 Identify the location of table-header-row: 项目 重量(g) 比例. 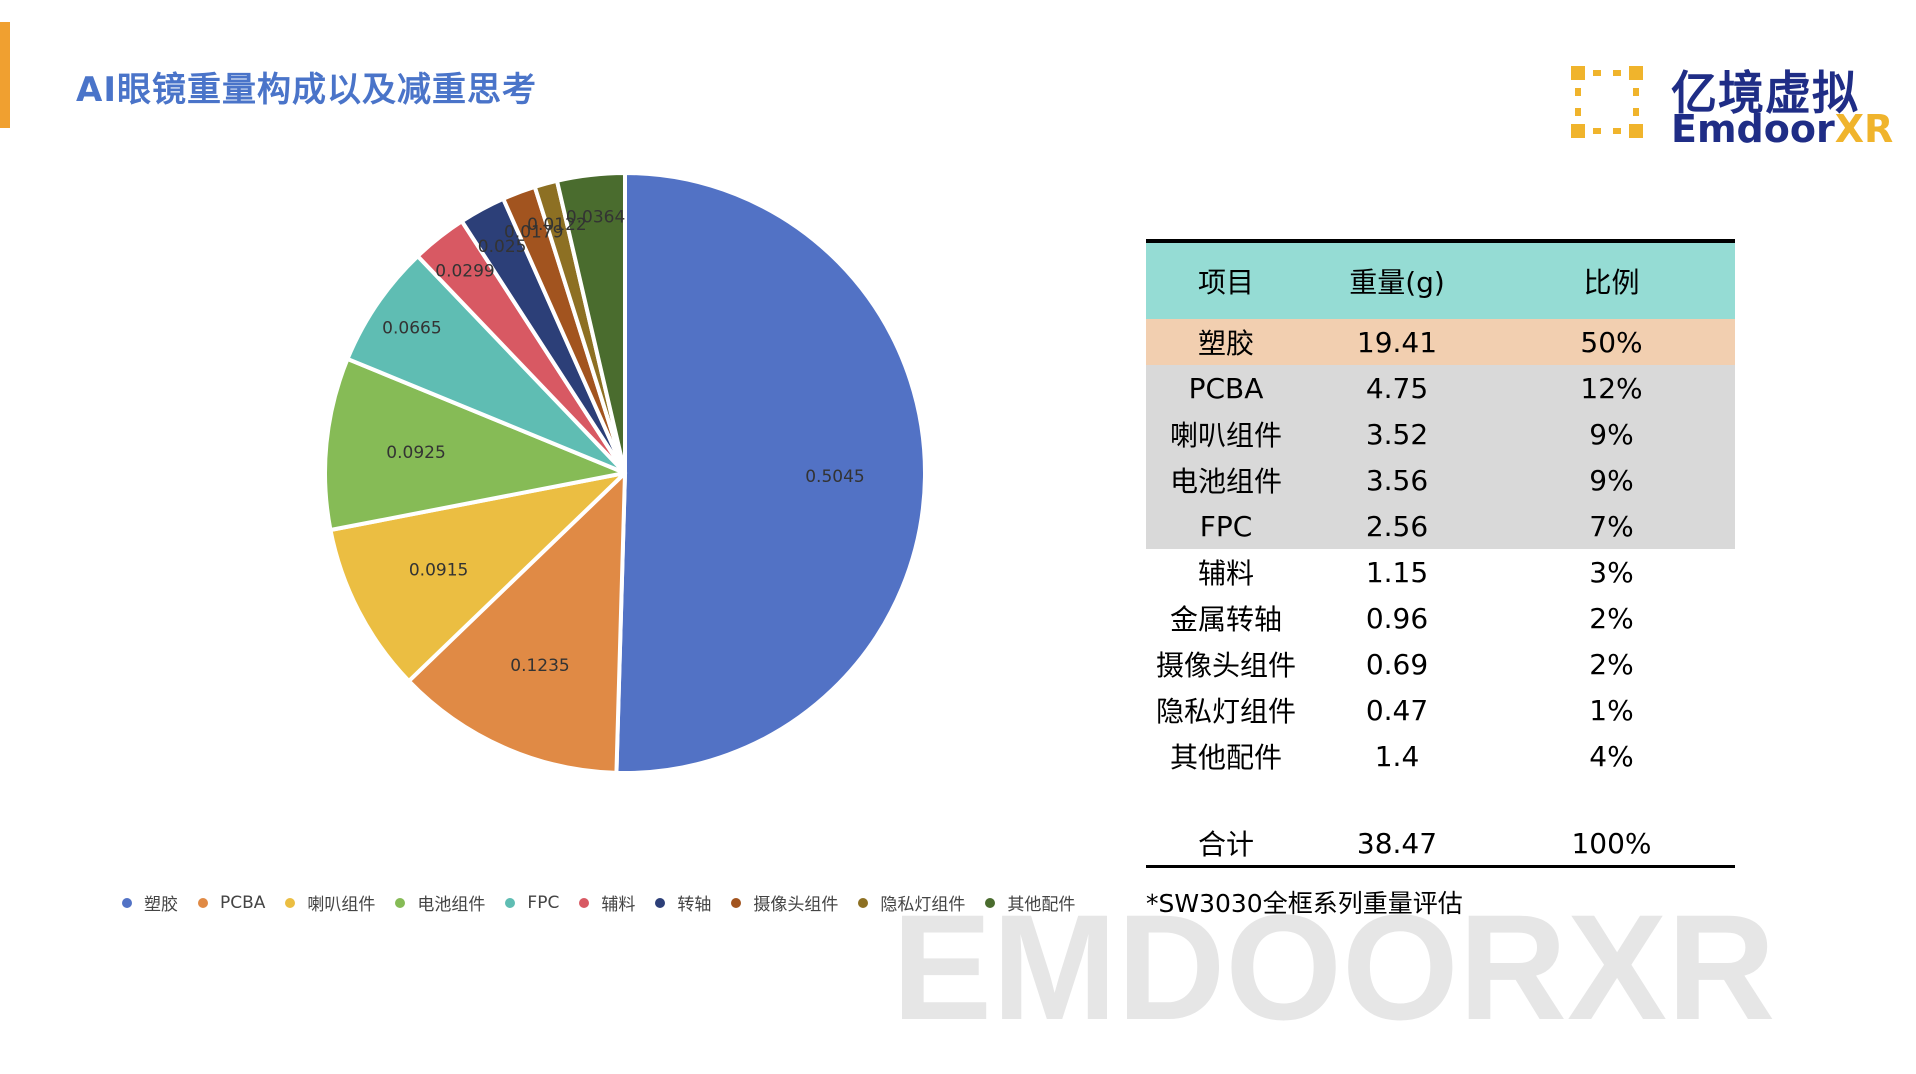
(1440, 281).